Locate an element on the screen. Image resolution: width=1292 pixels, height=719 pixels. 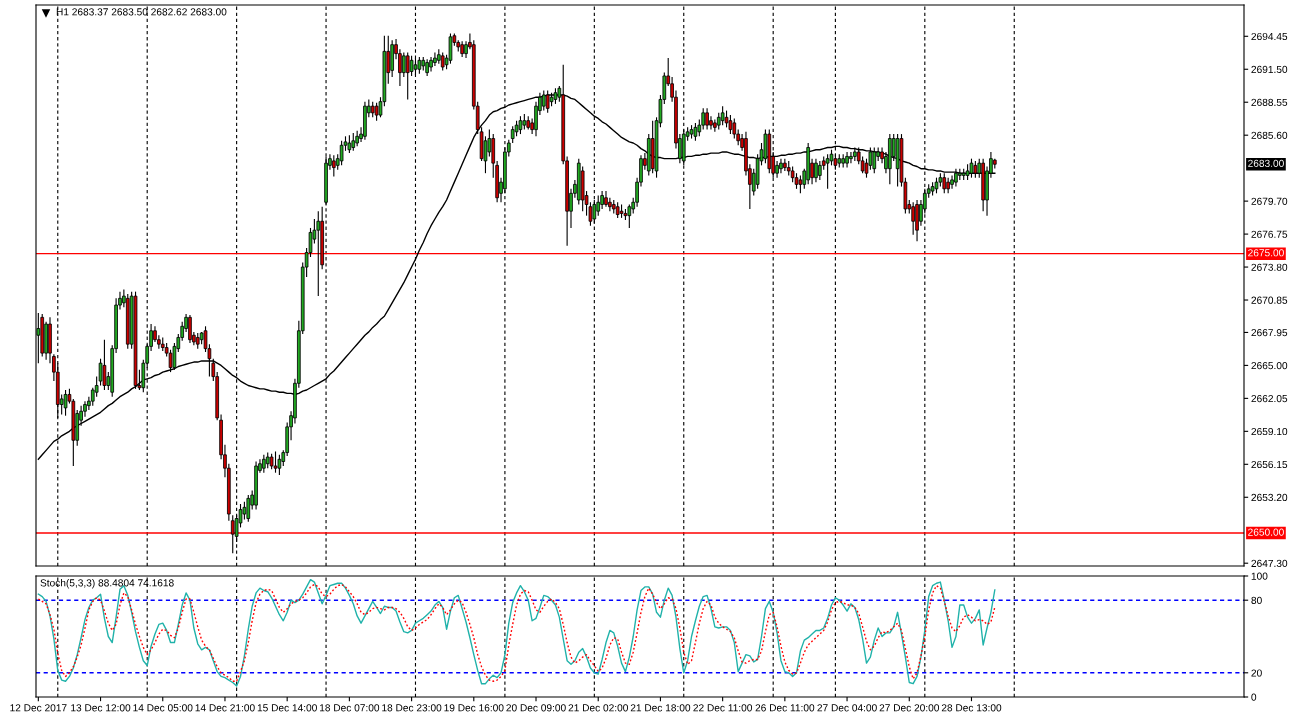
x-tick-label: 22 Dec 11:00 is located at coordinates (723, 708).